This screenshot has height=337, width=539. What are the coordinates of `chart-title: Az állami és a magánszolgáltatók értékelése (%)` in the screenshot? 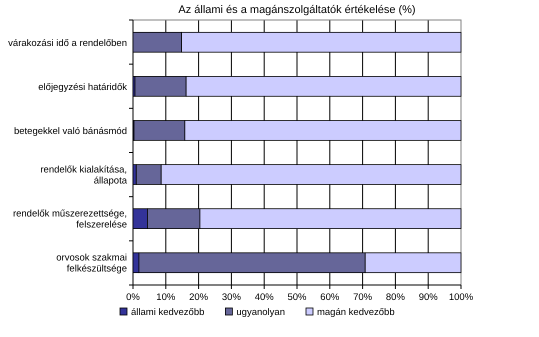 It's located at (297, 10).